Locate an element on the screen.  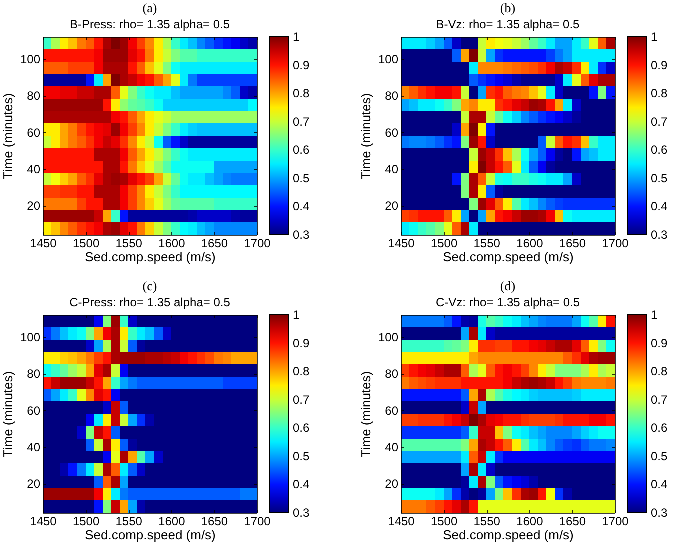
chart-subtitle: B-Press: rho= 1.35 alpha= 0.5 is located at coordinates (150, 25).